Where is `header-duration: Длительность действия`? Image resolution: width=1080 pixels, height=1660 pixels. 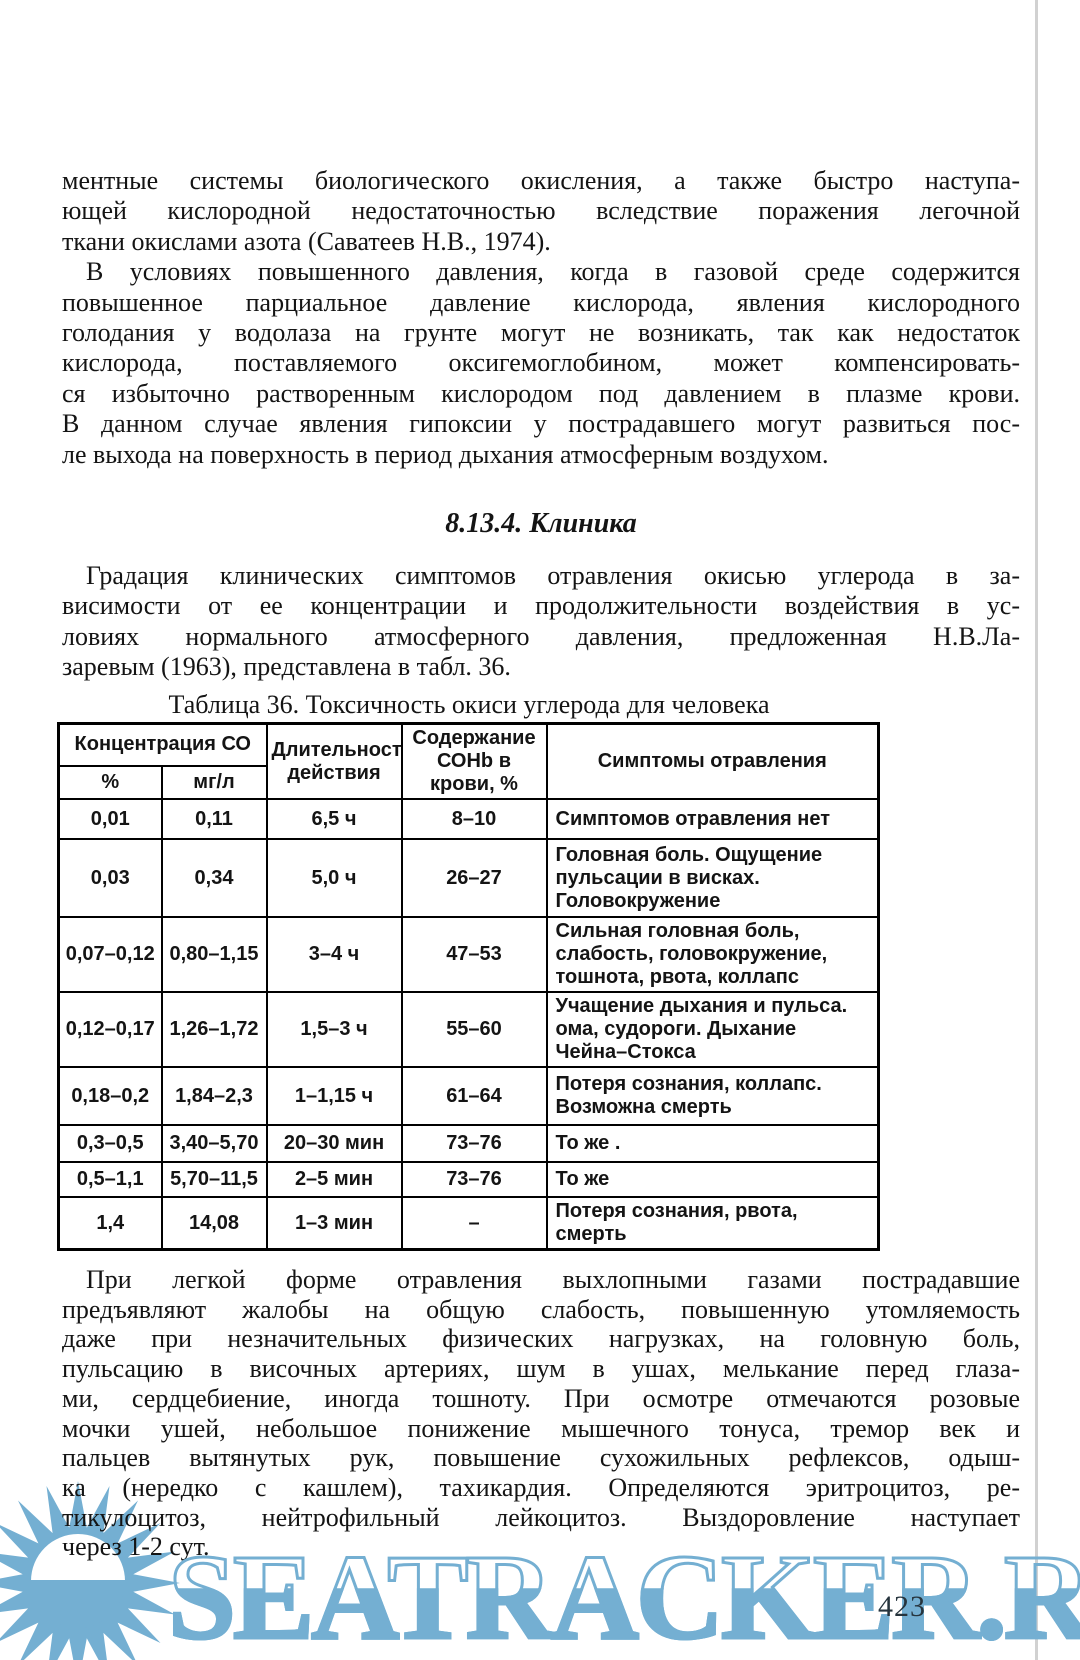 header-duration: Длительность действия is located at coordinates (334, 761).